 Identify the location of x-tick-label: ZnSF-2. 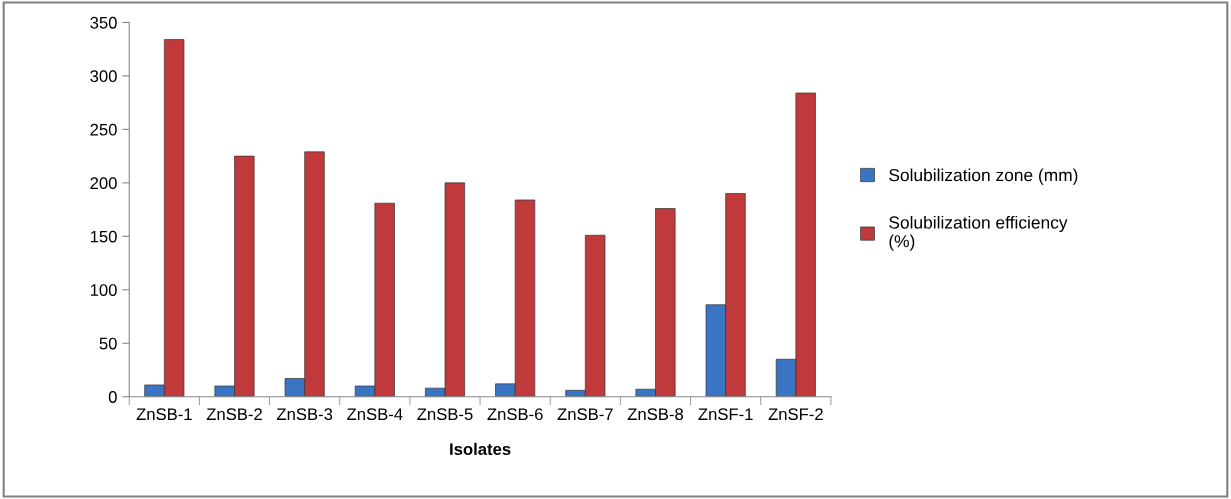
(795, 414).